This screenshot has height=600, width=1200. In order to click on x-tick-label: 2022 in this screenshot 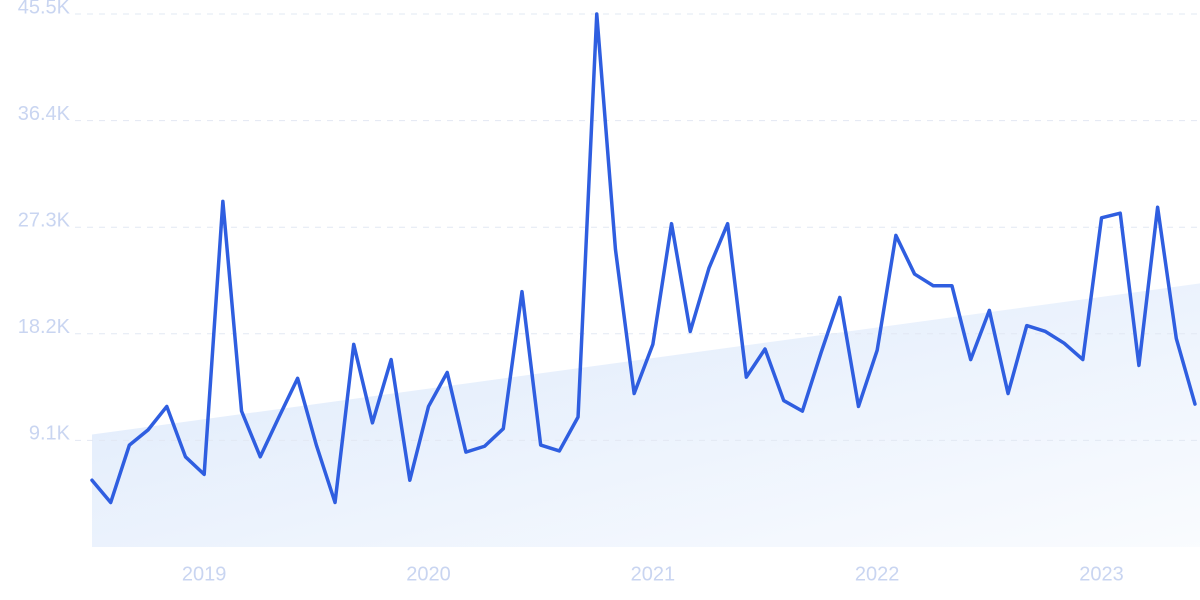, I will do `click(877, 574)`.